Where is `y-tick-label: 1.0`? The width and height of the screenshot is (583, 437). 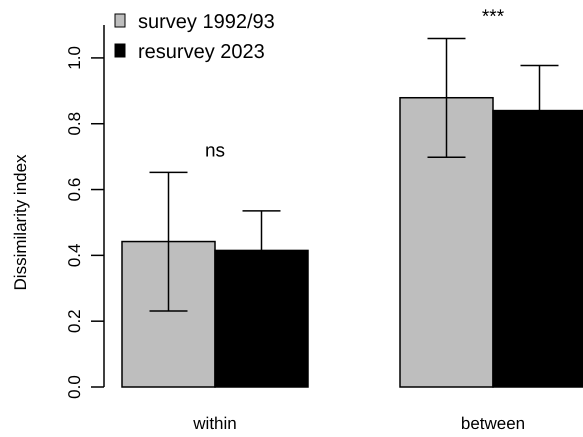
y-tick-label: 1.0 is located at coordinates (74, 58).